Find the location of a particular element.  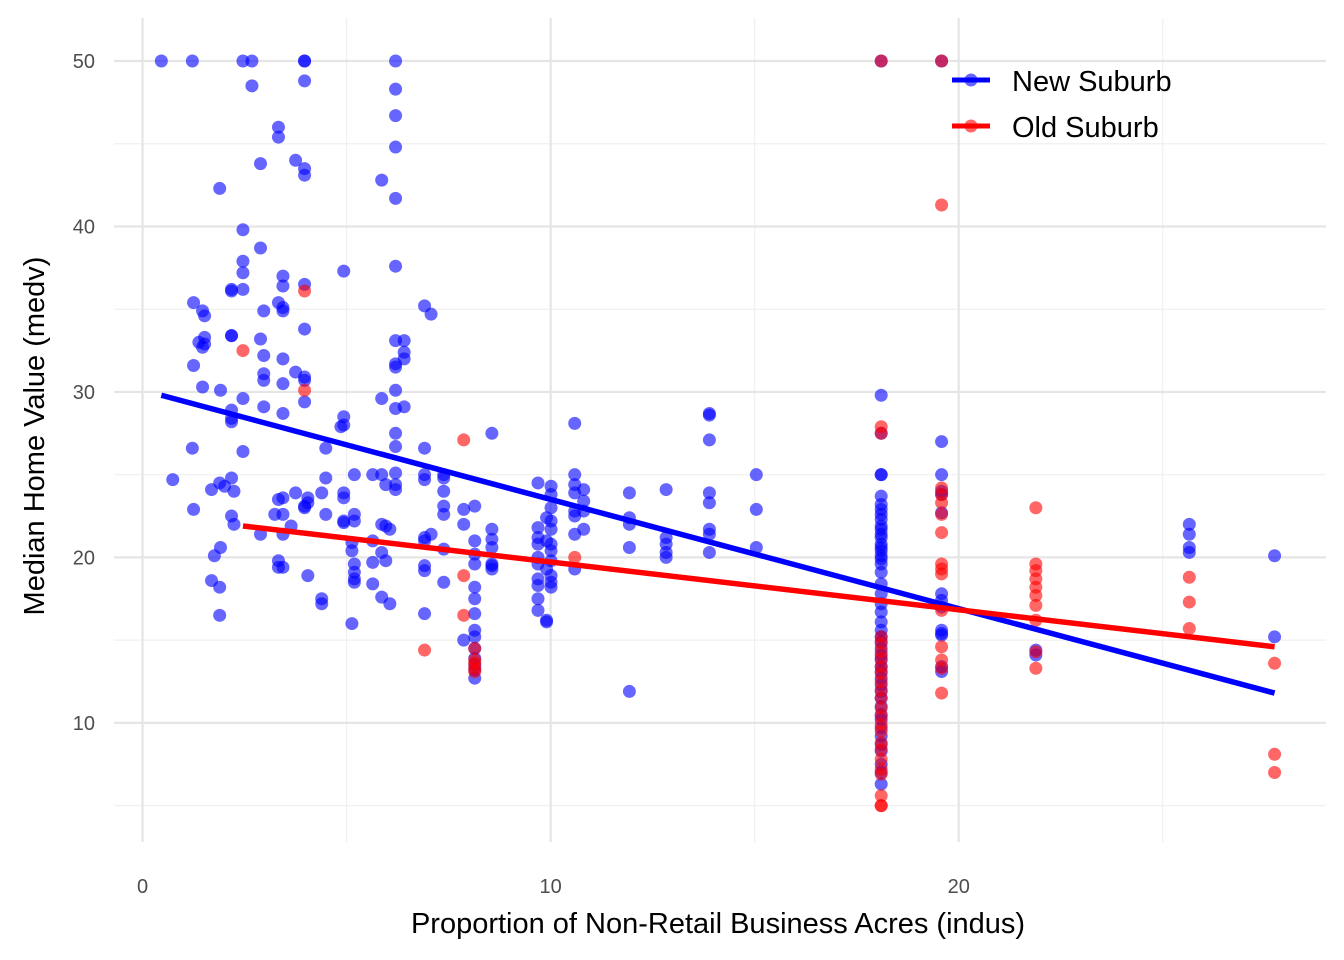

y-tick-label: 50 is located at coordinates (84, 62).